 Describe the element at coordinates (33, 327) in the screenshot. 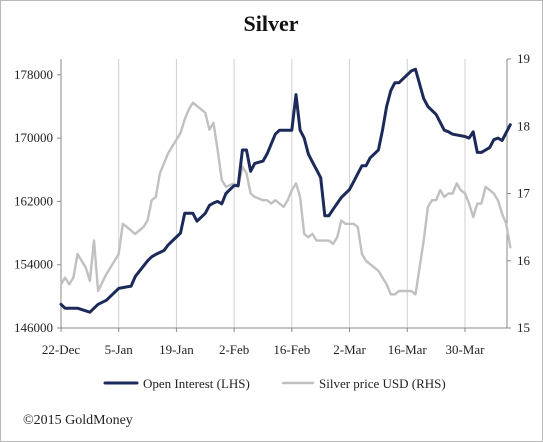

I see `y-left-tick-label: 146000` at that location.